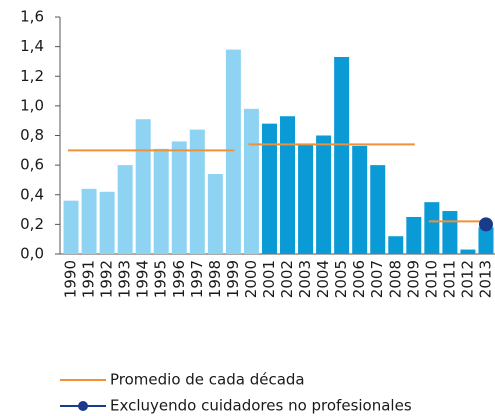 The image size is (495, 416). What do you see at coordinates (32, 194) in the screenshot?
I see `y-tick-label: 0,4` at bounding box center [32, 194].